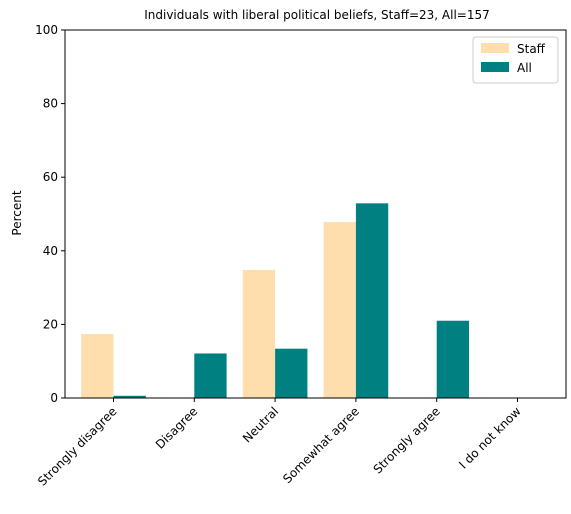  Describe the element at coordinates (46, 30) in the screenshot. I see `y-tick-label-5: 100` at that location.